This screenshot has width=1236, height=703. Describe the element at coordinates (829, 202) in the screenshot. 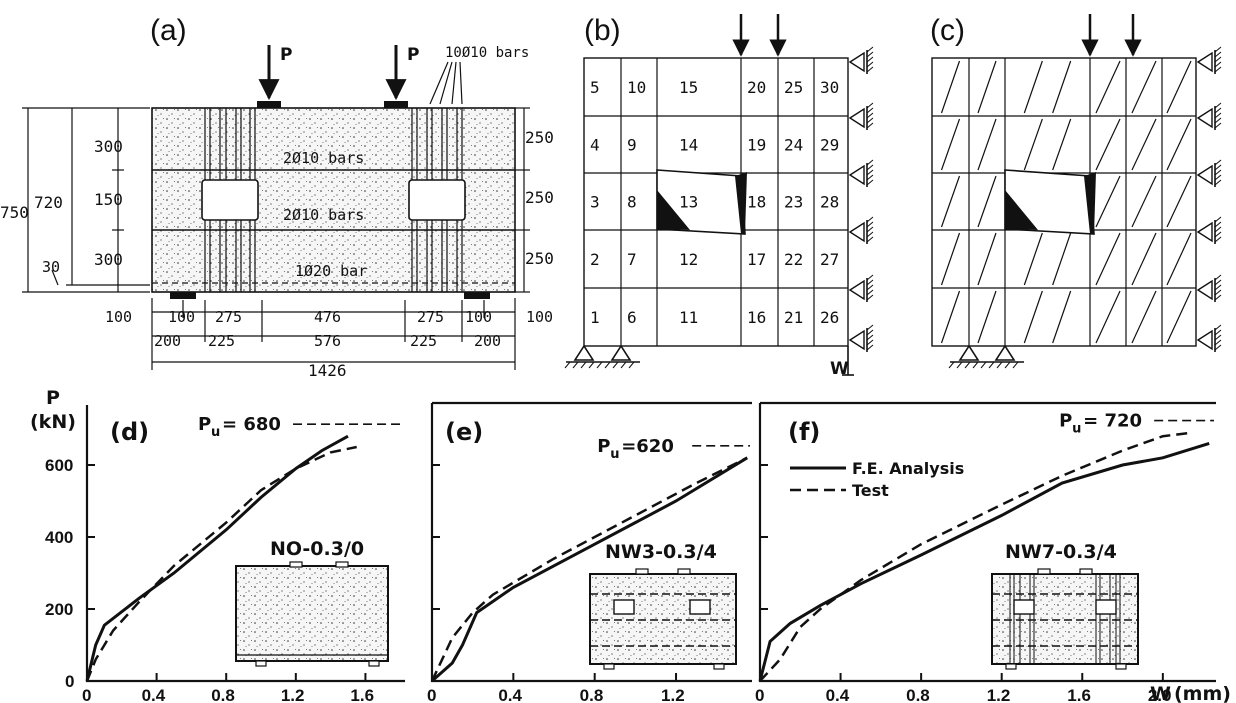

I see `mesh-element-number: 28` at that location.